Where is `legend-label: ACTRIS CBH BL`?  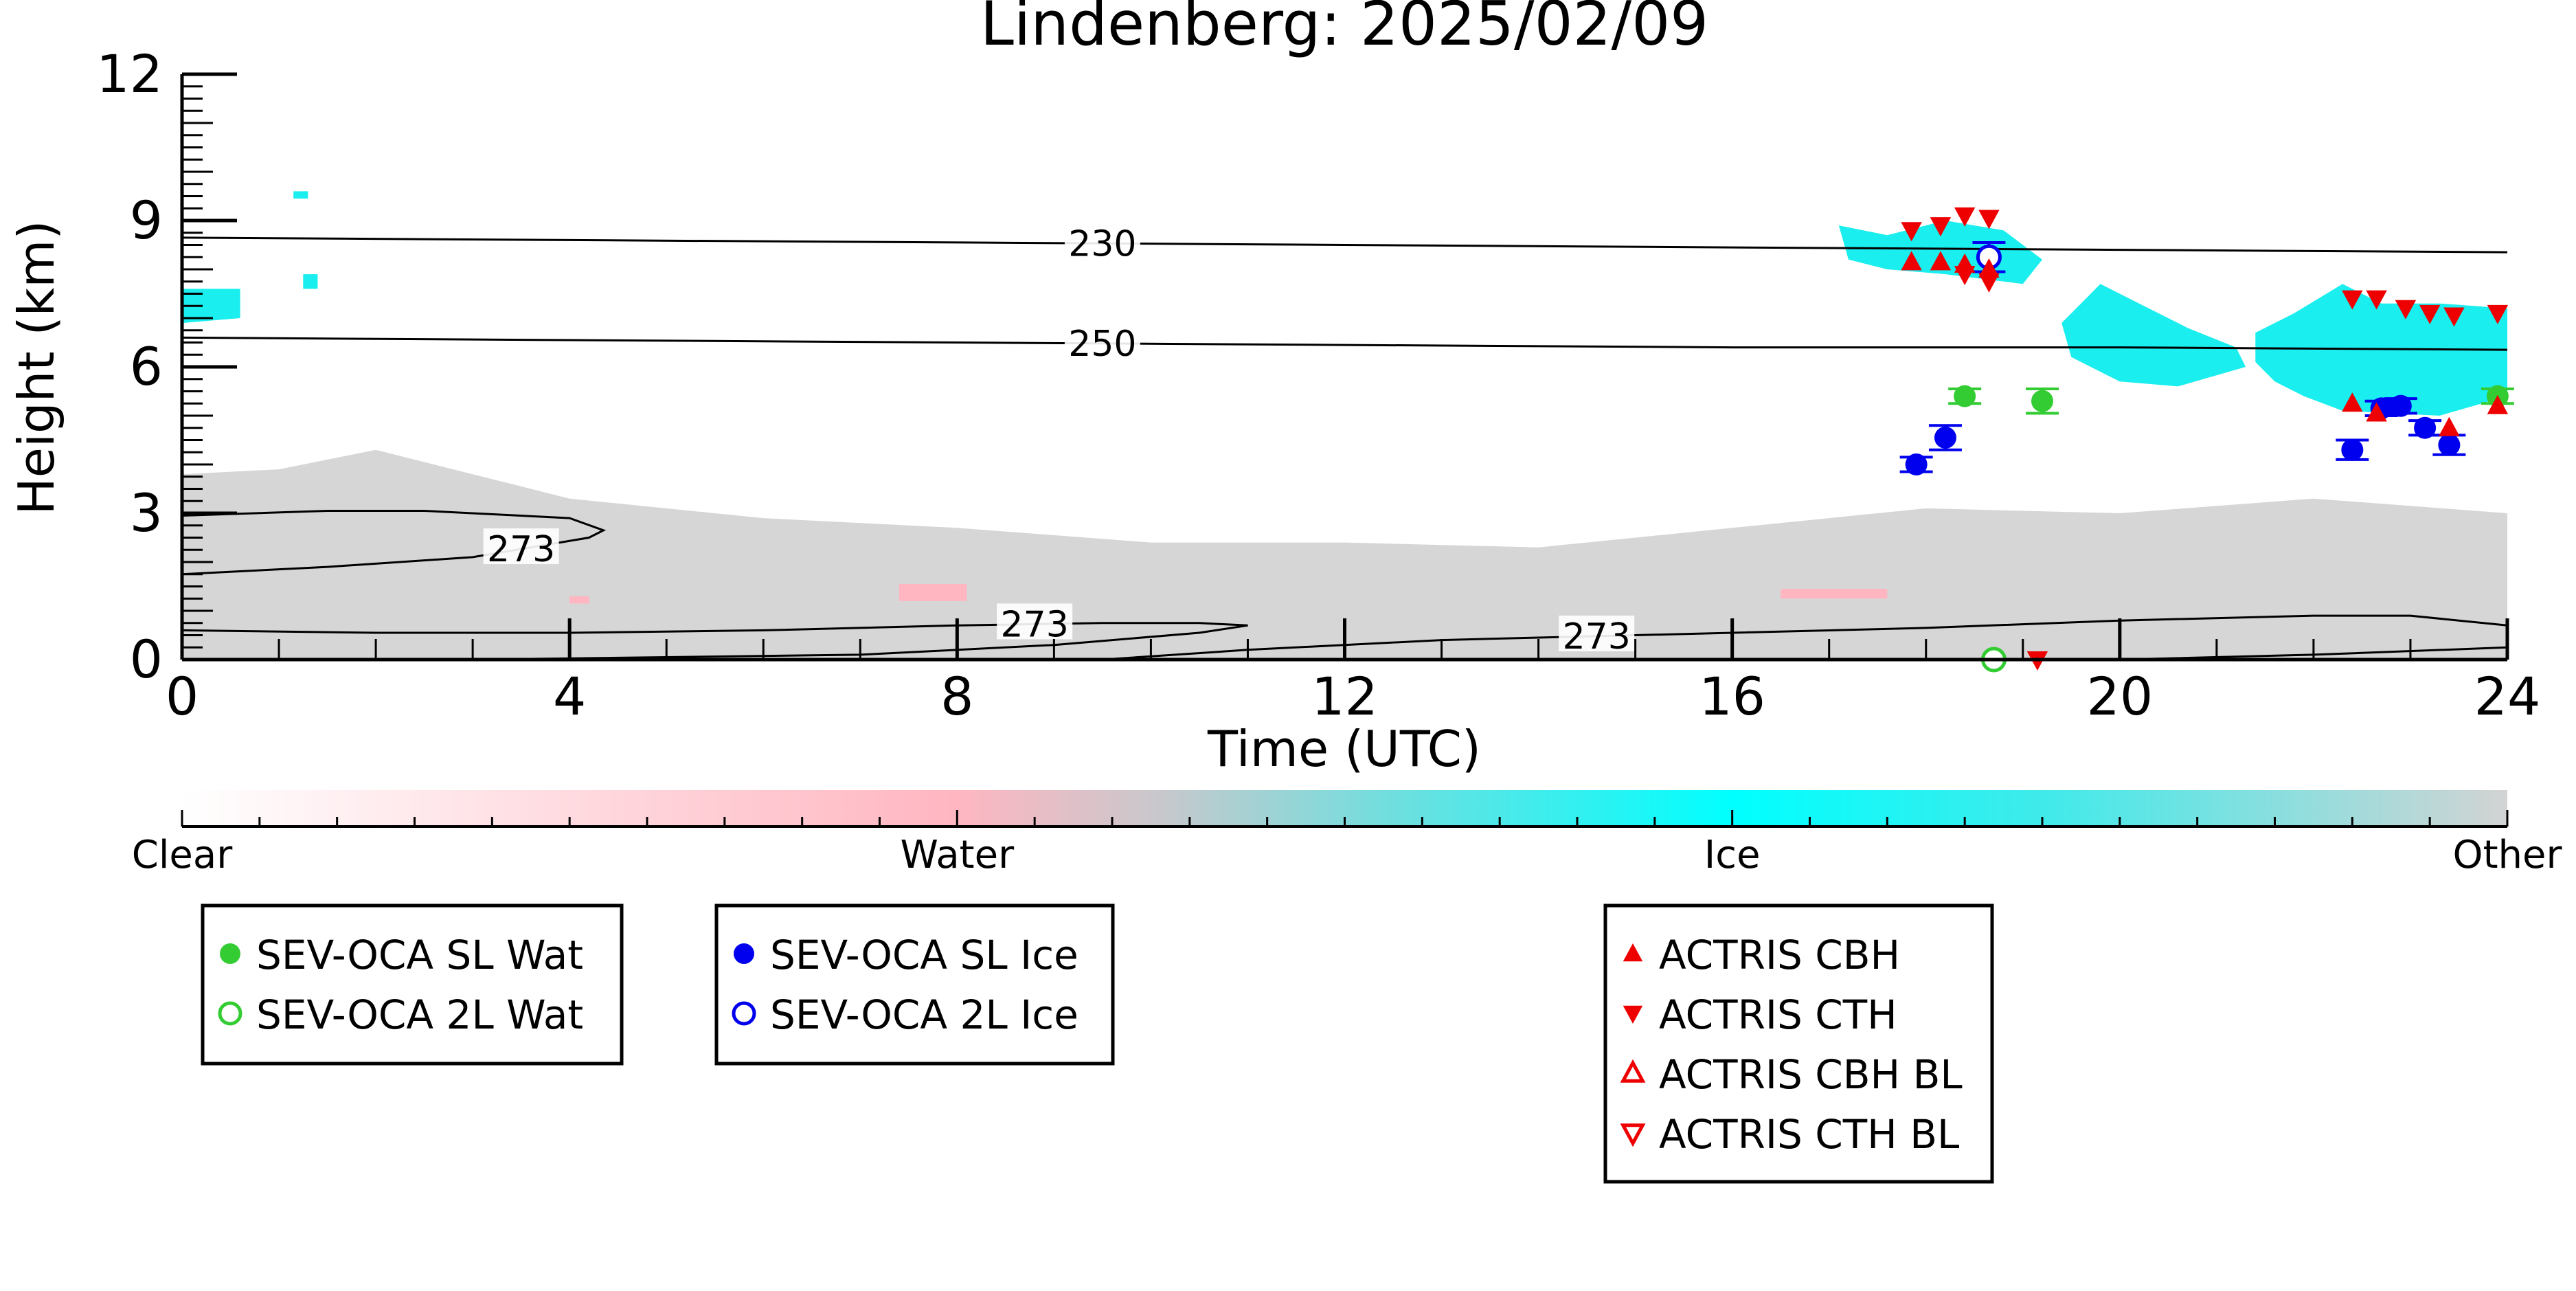 legend-label: ACTRIS CBH BL is located at coordinates (1811, 1074).